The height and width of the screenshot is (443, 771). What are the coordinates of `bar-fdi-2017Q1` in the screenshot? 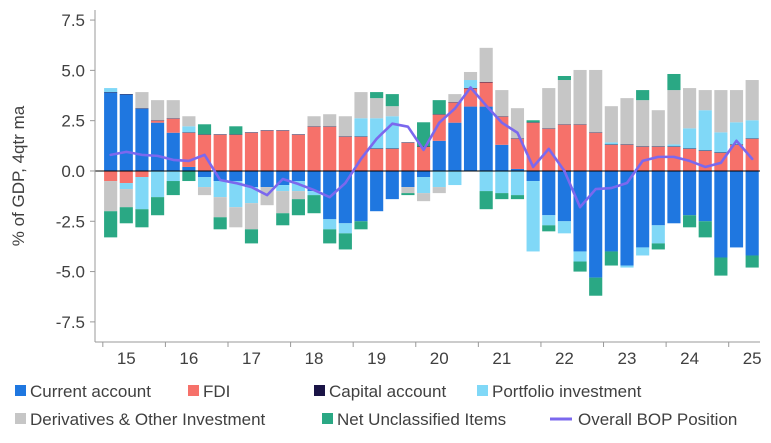 It's located at (236, 152).